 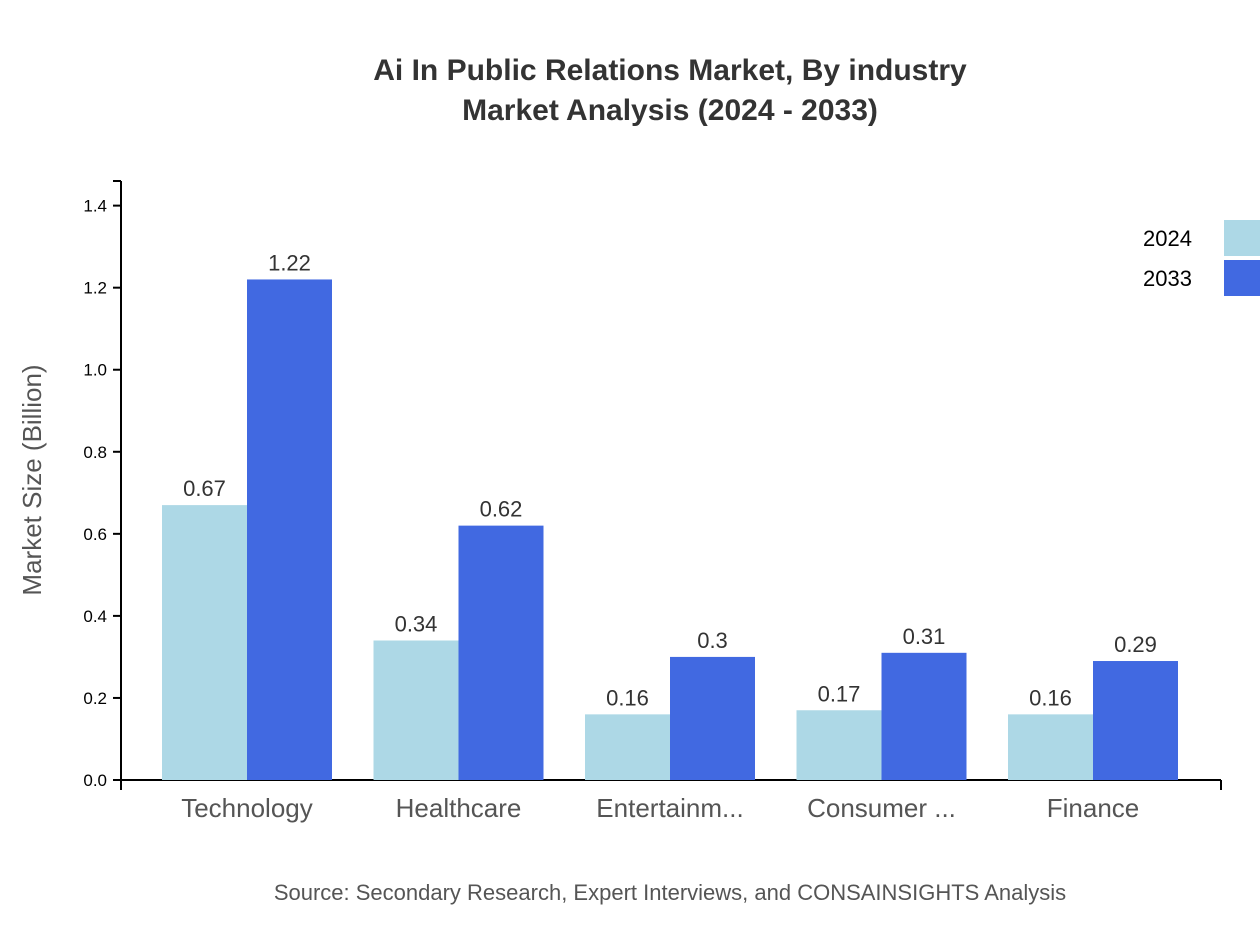 What do you see at coordinates (416, 624) in the screenshot?
I see `data-label: 0.34` at bounding box center [416, 624].